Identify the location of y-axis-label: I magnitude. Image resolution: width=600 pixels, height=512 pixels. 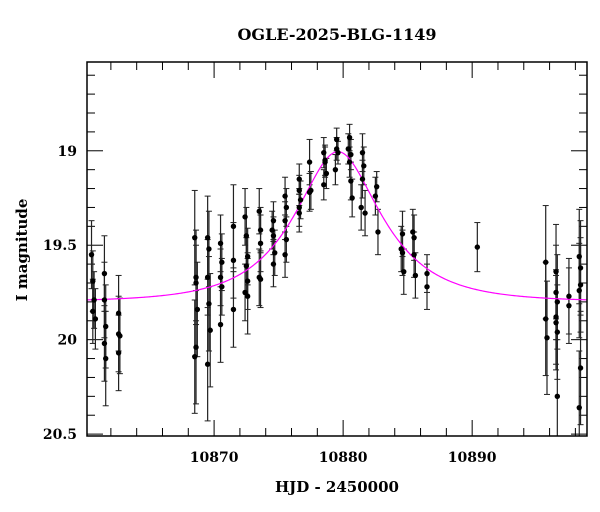
(22, 250).